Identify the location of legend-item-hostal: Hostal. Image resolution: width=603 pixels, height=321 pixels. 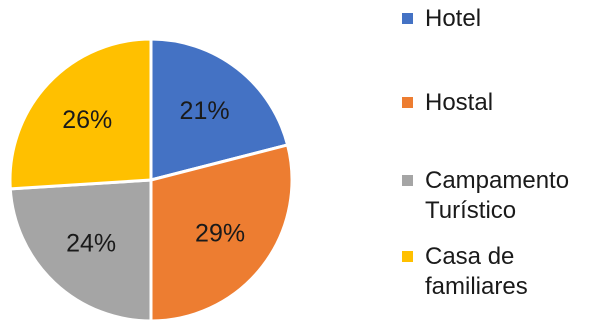
(502, 103).